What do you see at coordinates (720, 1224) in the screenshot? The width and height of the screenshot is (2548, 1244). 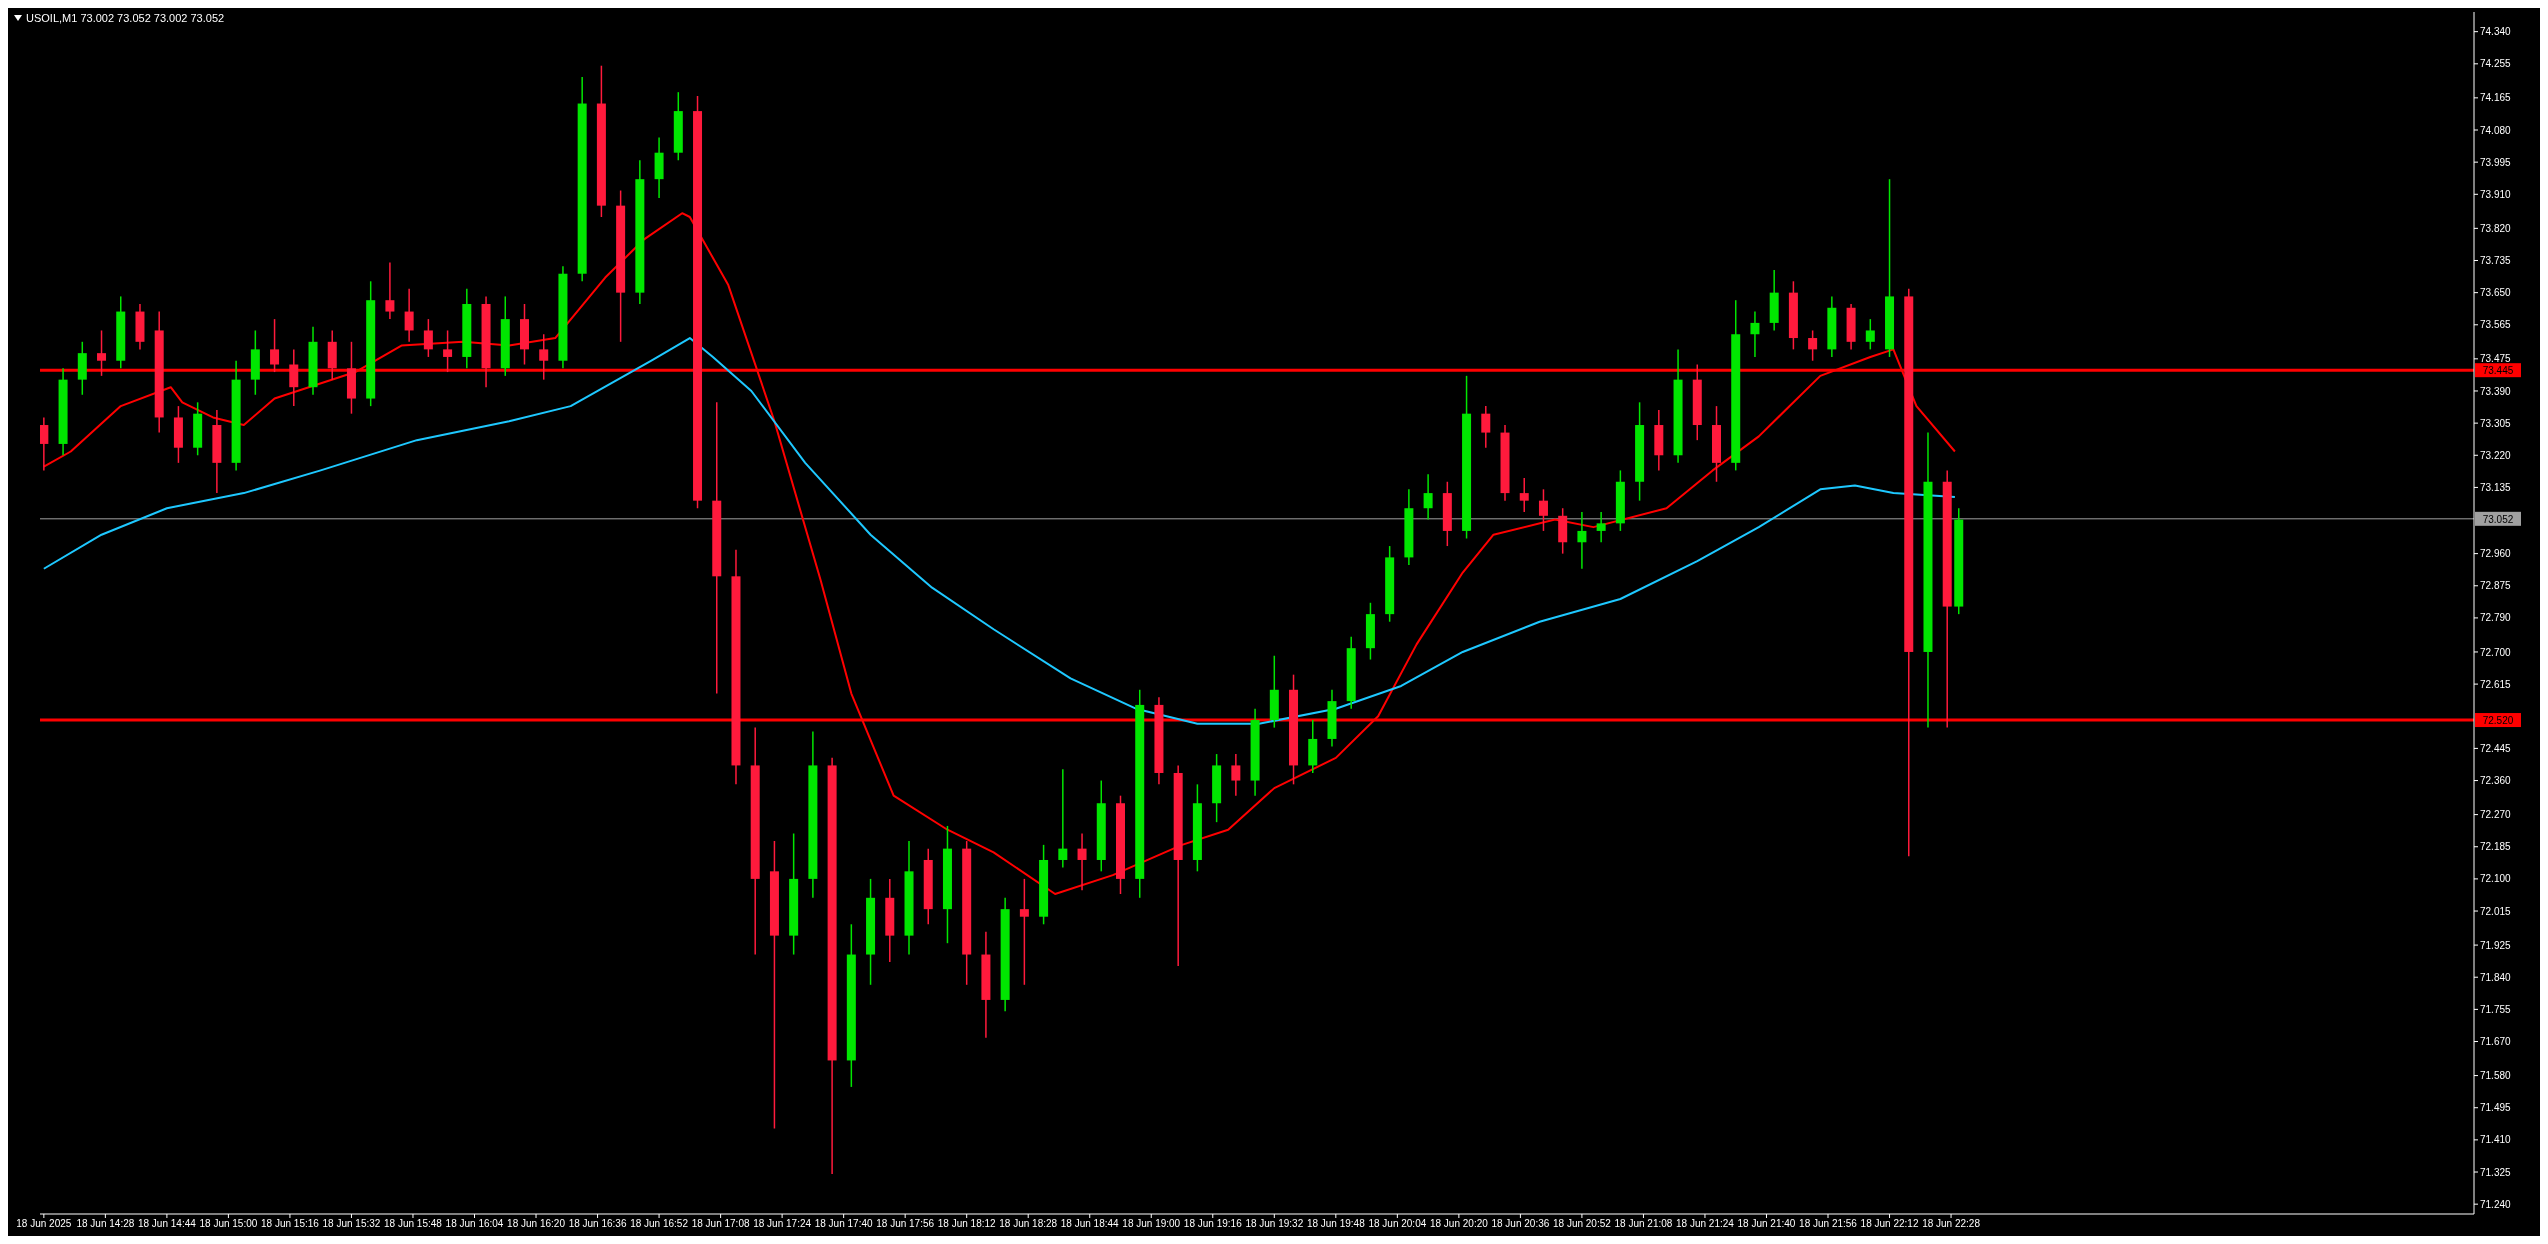 I see `x-tick-label: 18 Jun 17:08` at bounding box center [720, 1224].